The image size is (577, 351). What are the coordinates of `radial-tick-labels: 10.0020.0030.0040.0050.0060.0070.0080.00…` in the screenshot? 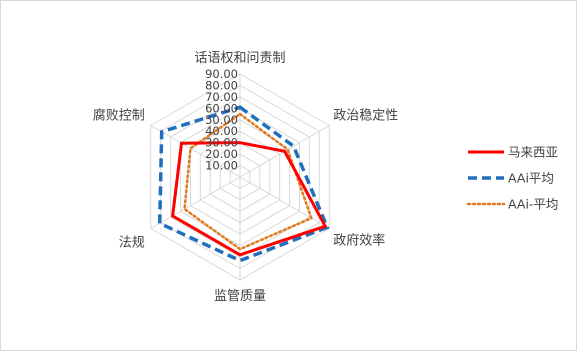 It's located at (221, 120).